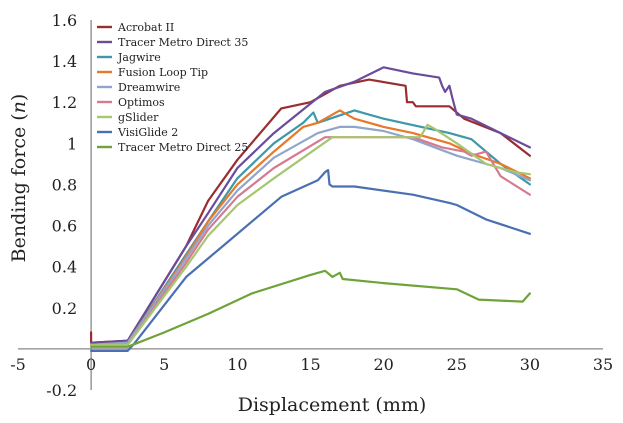 This screenshot has width=623, height=423. I want to click on x-tick-label: 35, so click(603, 364).